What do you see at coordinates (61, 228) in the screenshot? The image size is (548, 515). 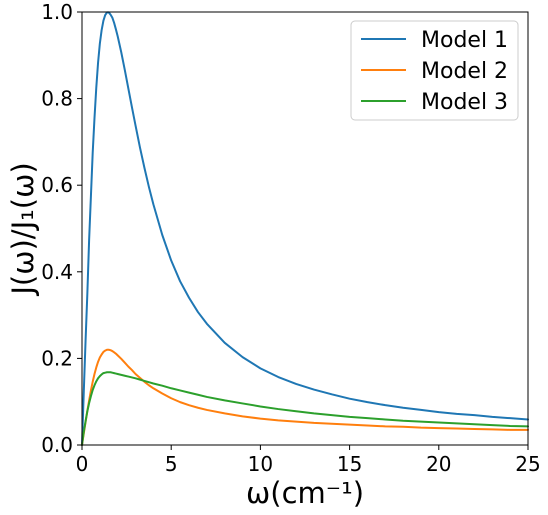 I see `y-axis-ticks: 0.0 0.2 0.4 0.6 0.8 1.0` at bounding box center [61, 228].